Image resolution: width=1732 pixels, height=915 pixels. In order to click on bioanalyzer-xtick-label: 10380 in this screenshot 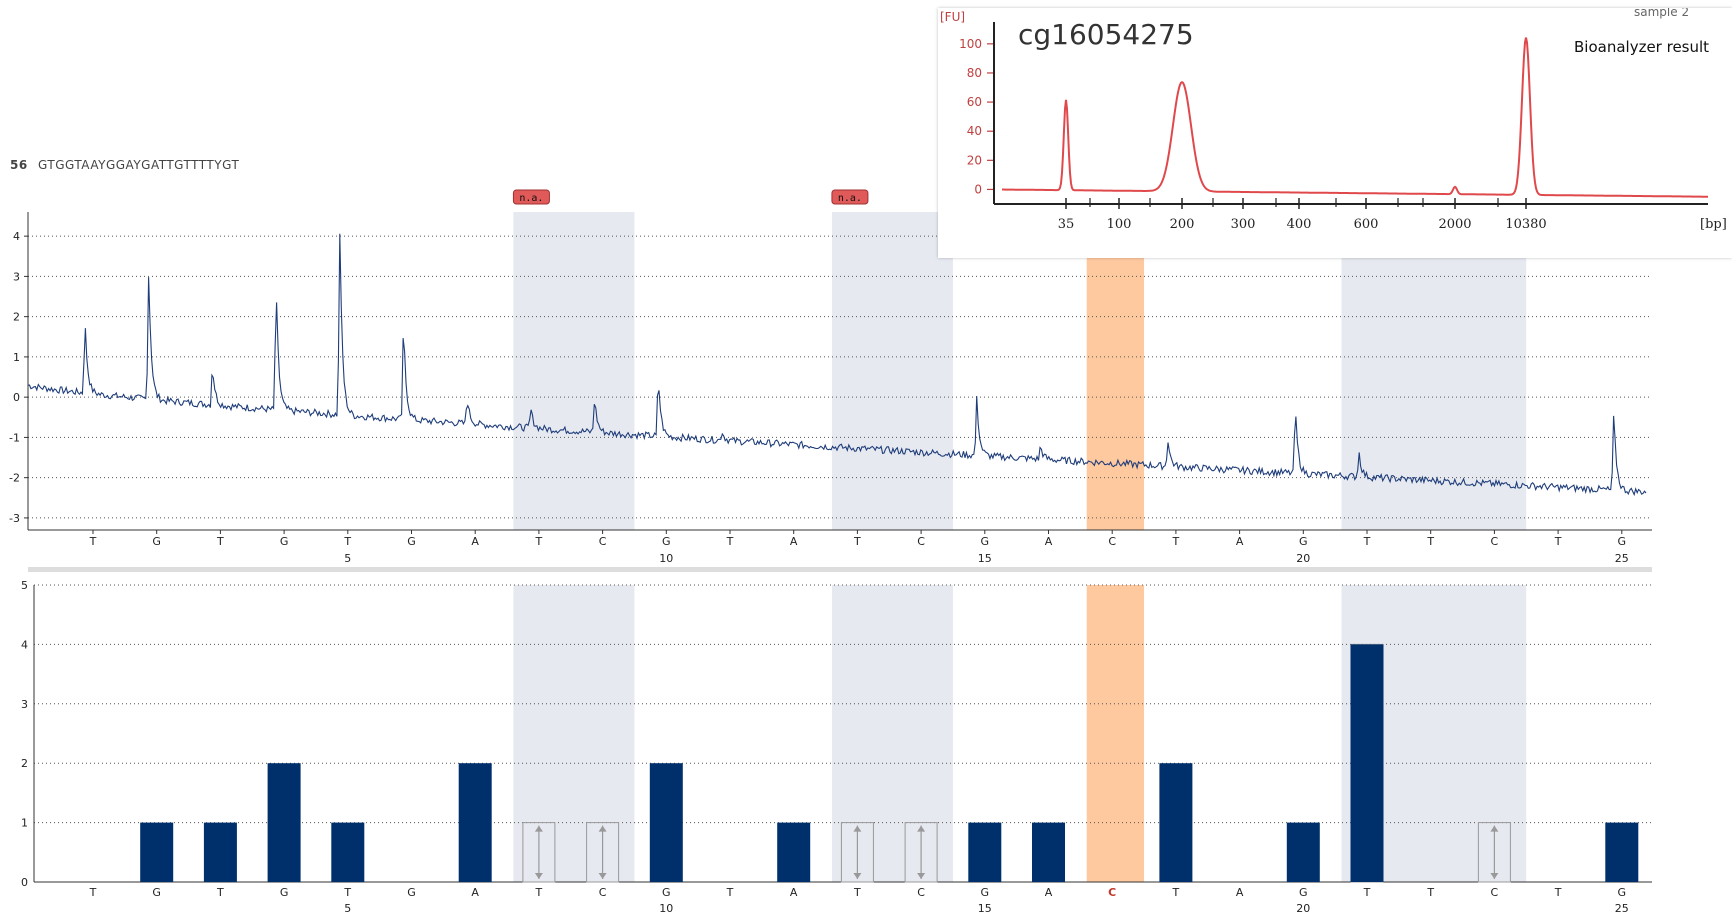, I will do `click(1525, 224)`.